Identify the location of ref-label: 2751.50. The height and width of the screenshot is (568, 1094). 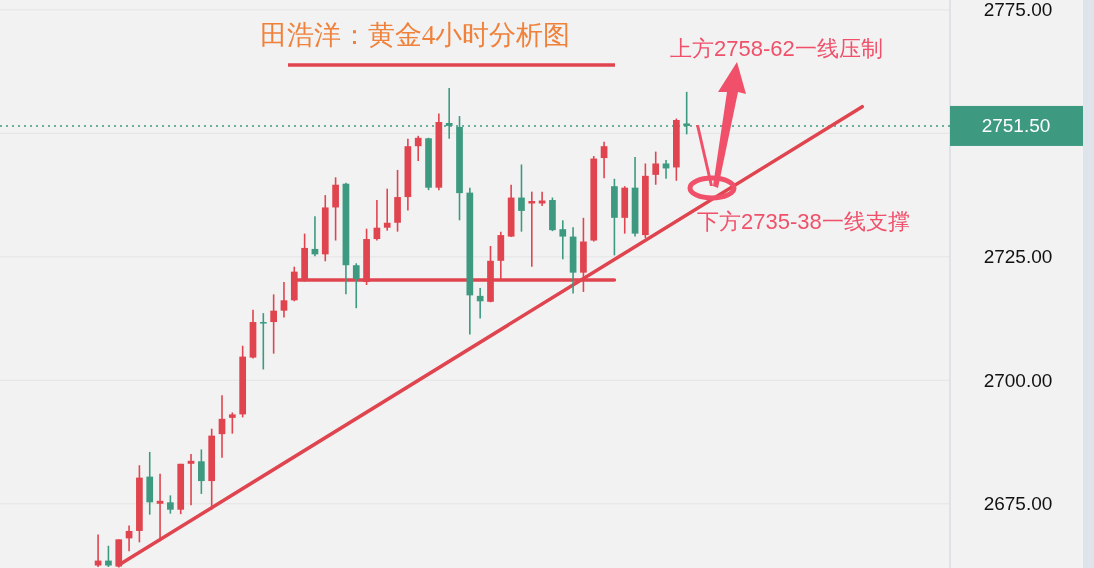
(1016, 125).